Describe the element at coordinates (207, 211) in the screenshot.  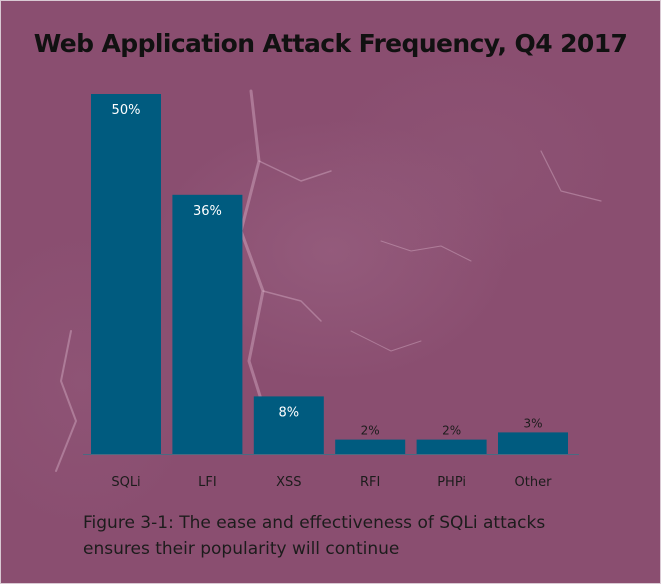
I see `value-label: 36%` at that location.